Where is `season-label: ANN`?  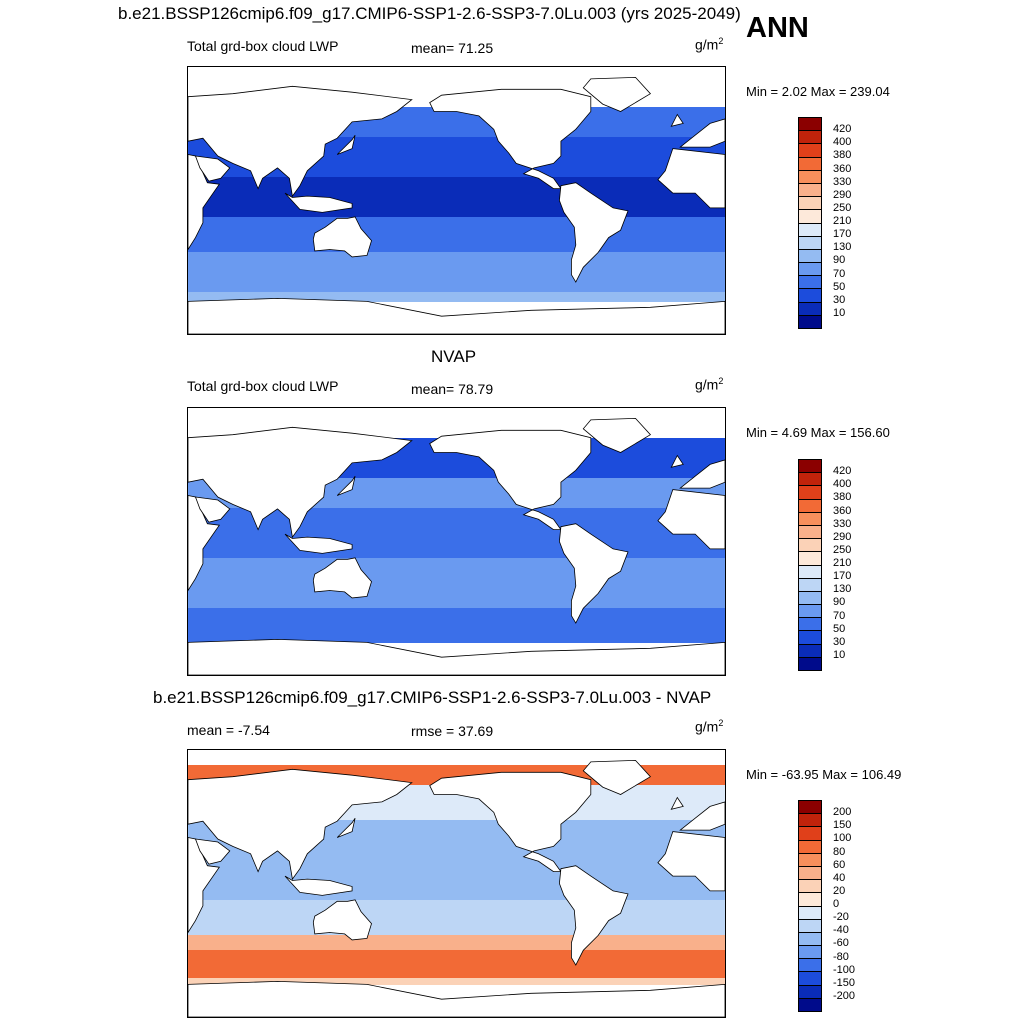
season-label: ANN is located at coordinates (777, 28).